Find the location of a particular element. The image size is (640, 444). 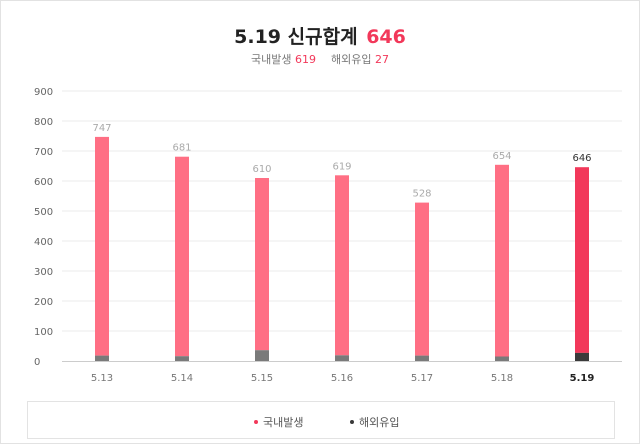

legend-domestic-label: 국내발생 is located at coordinates (283, 422).